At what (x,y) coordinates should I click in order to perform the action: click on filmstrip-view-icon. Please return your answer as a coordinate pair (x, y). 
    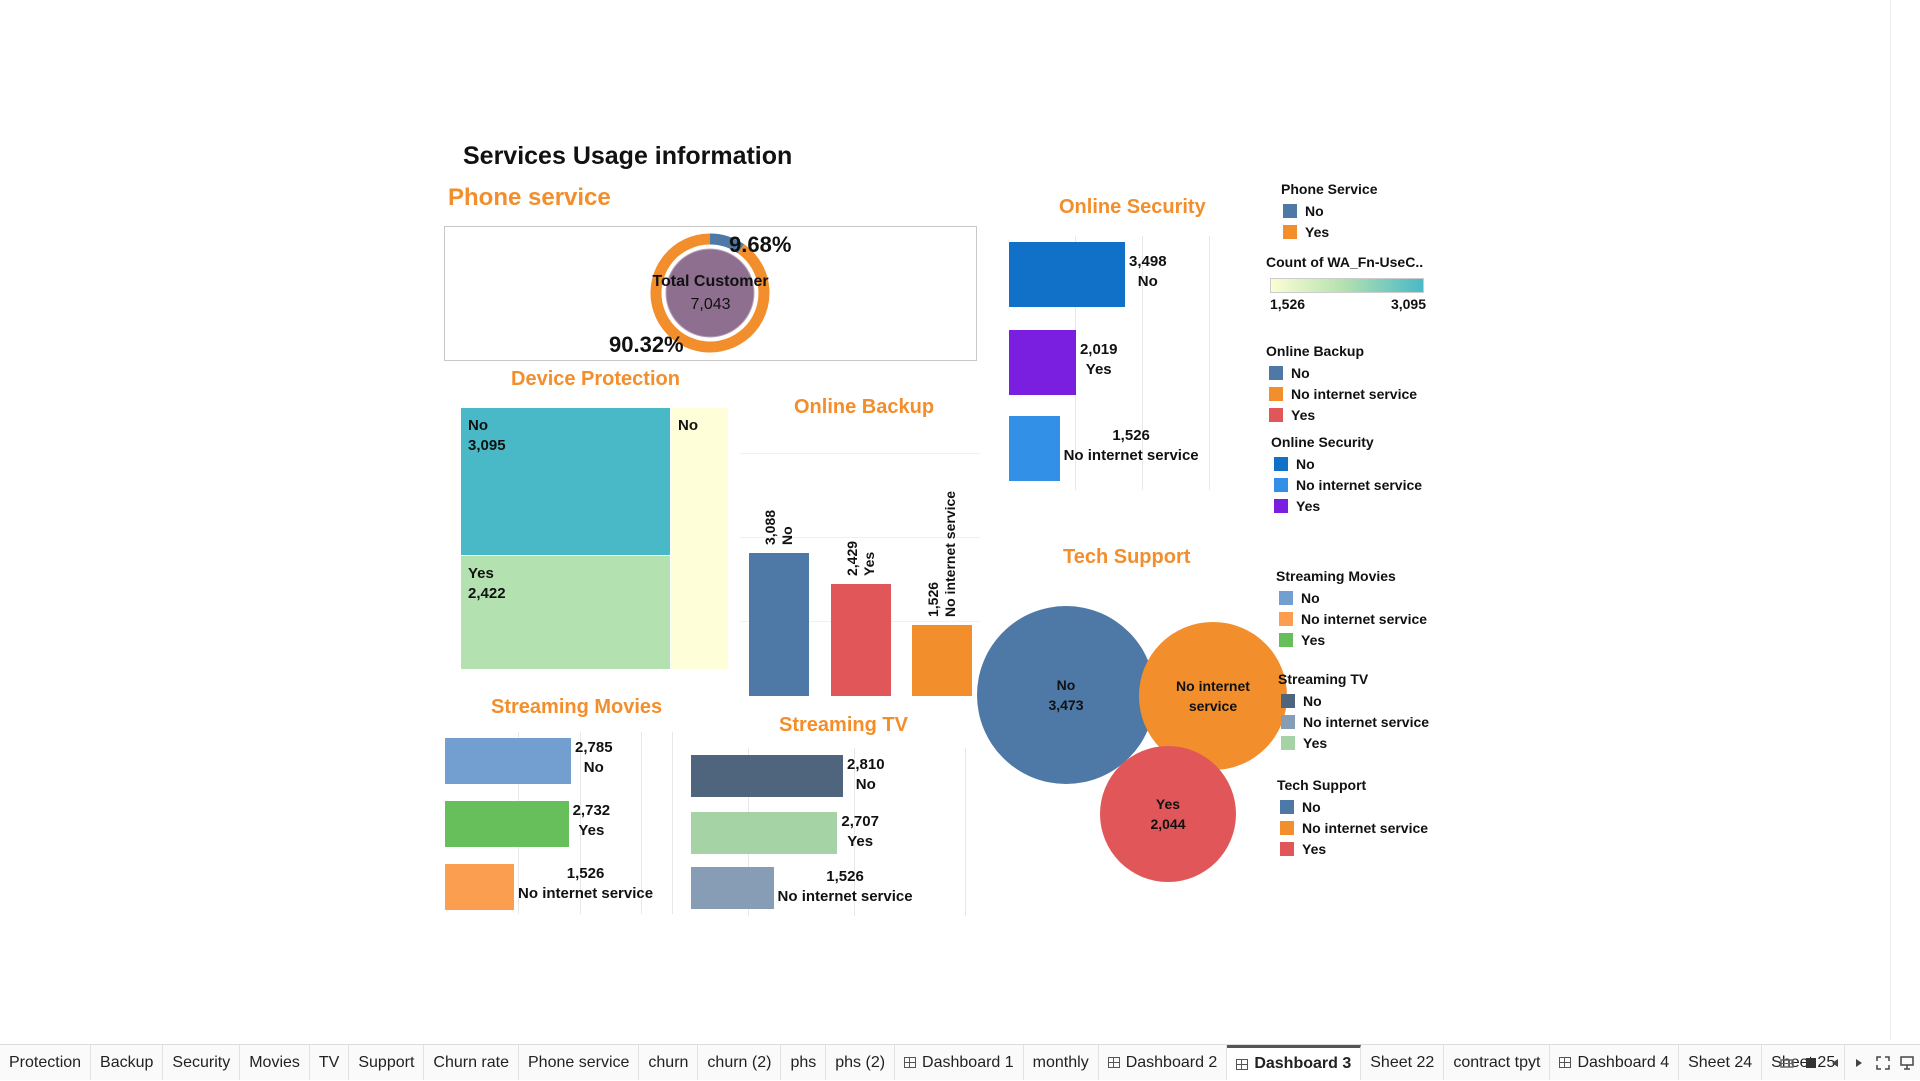
    Looking at the image, I should click on (1787, 1063).